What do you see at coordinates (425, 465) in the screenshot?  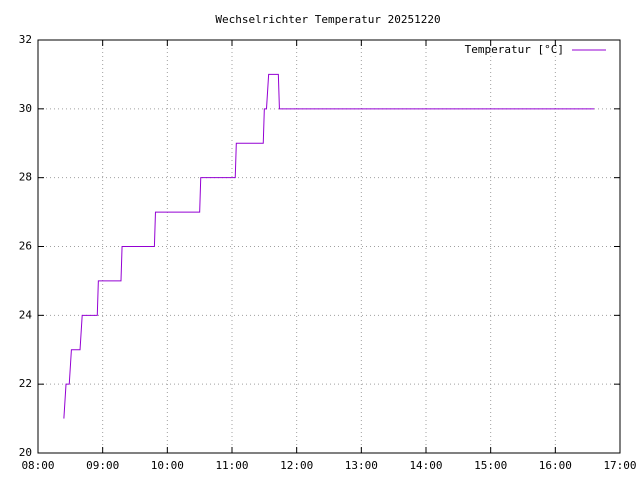 I see `x-tick-label: 14:00` at bounding box center [425, 465].